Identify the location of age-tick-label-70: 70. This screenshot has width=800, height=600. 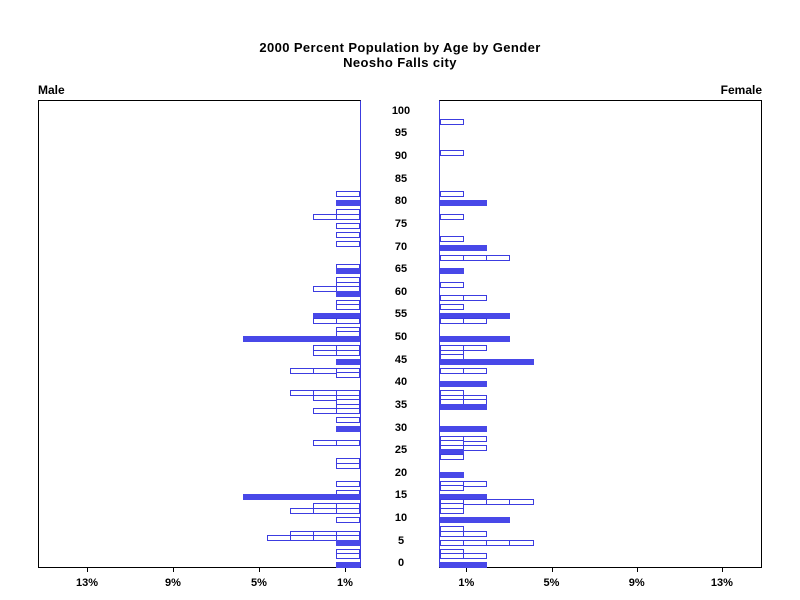
(401, 246).